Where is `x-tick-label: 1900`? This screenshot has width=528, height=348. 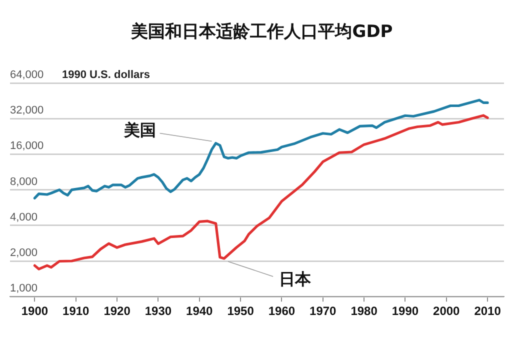
x-tick-label: 1900 is located at coordinates (34, 311).